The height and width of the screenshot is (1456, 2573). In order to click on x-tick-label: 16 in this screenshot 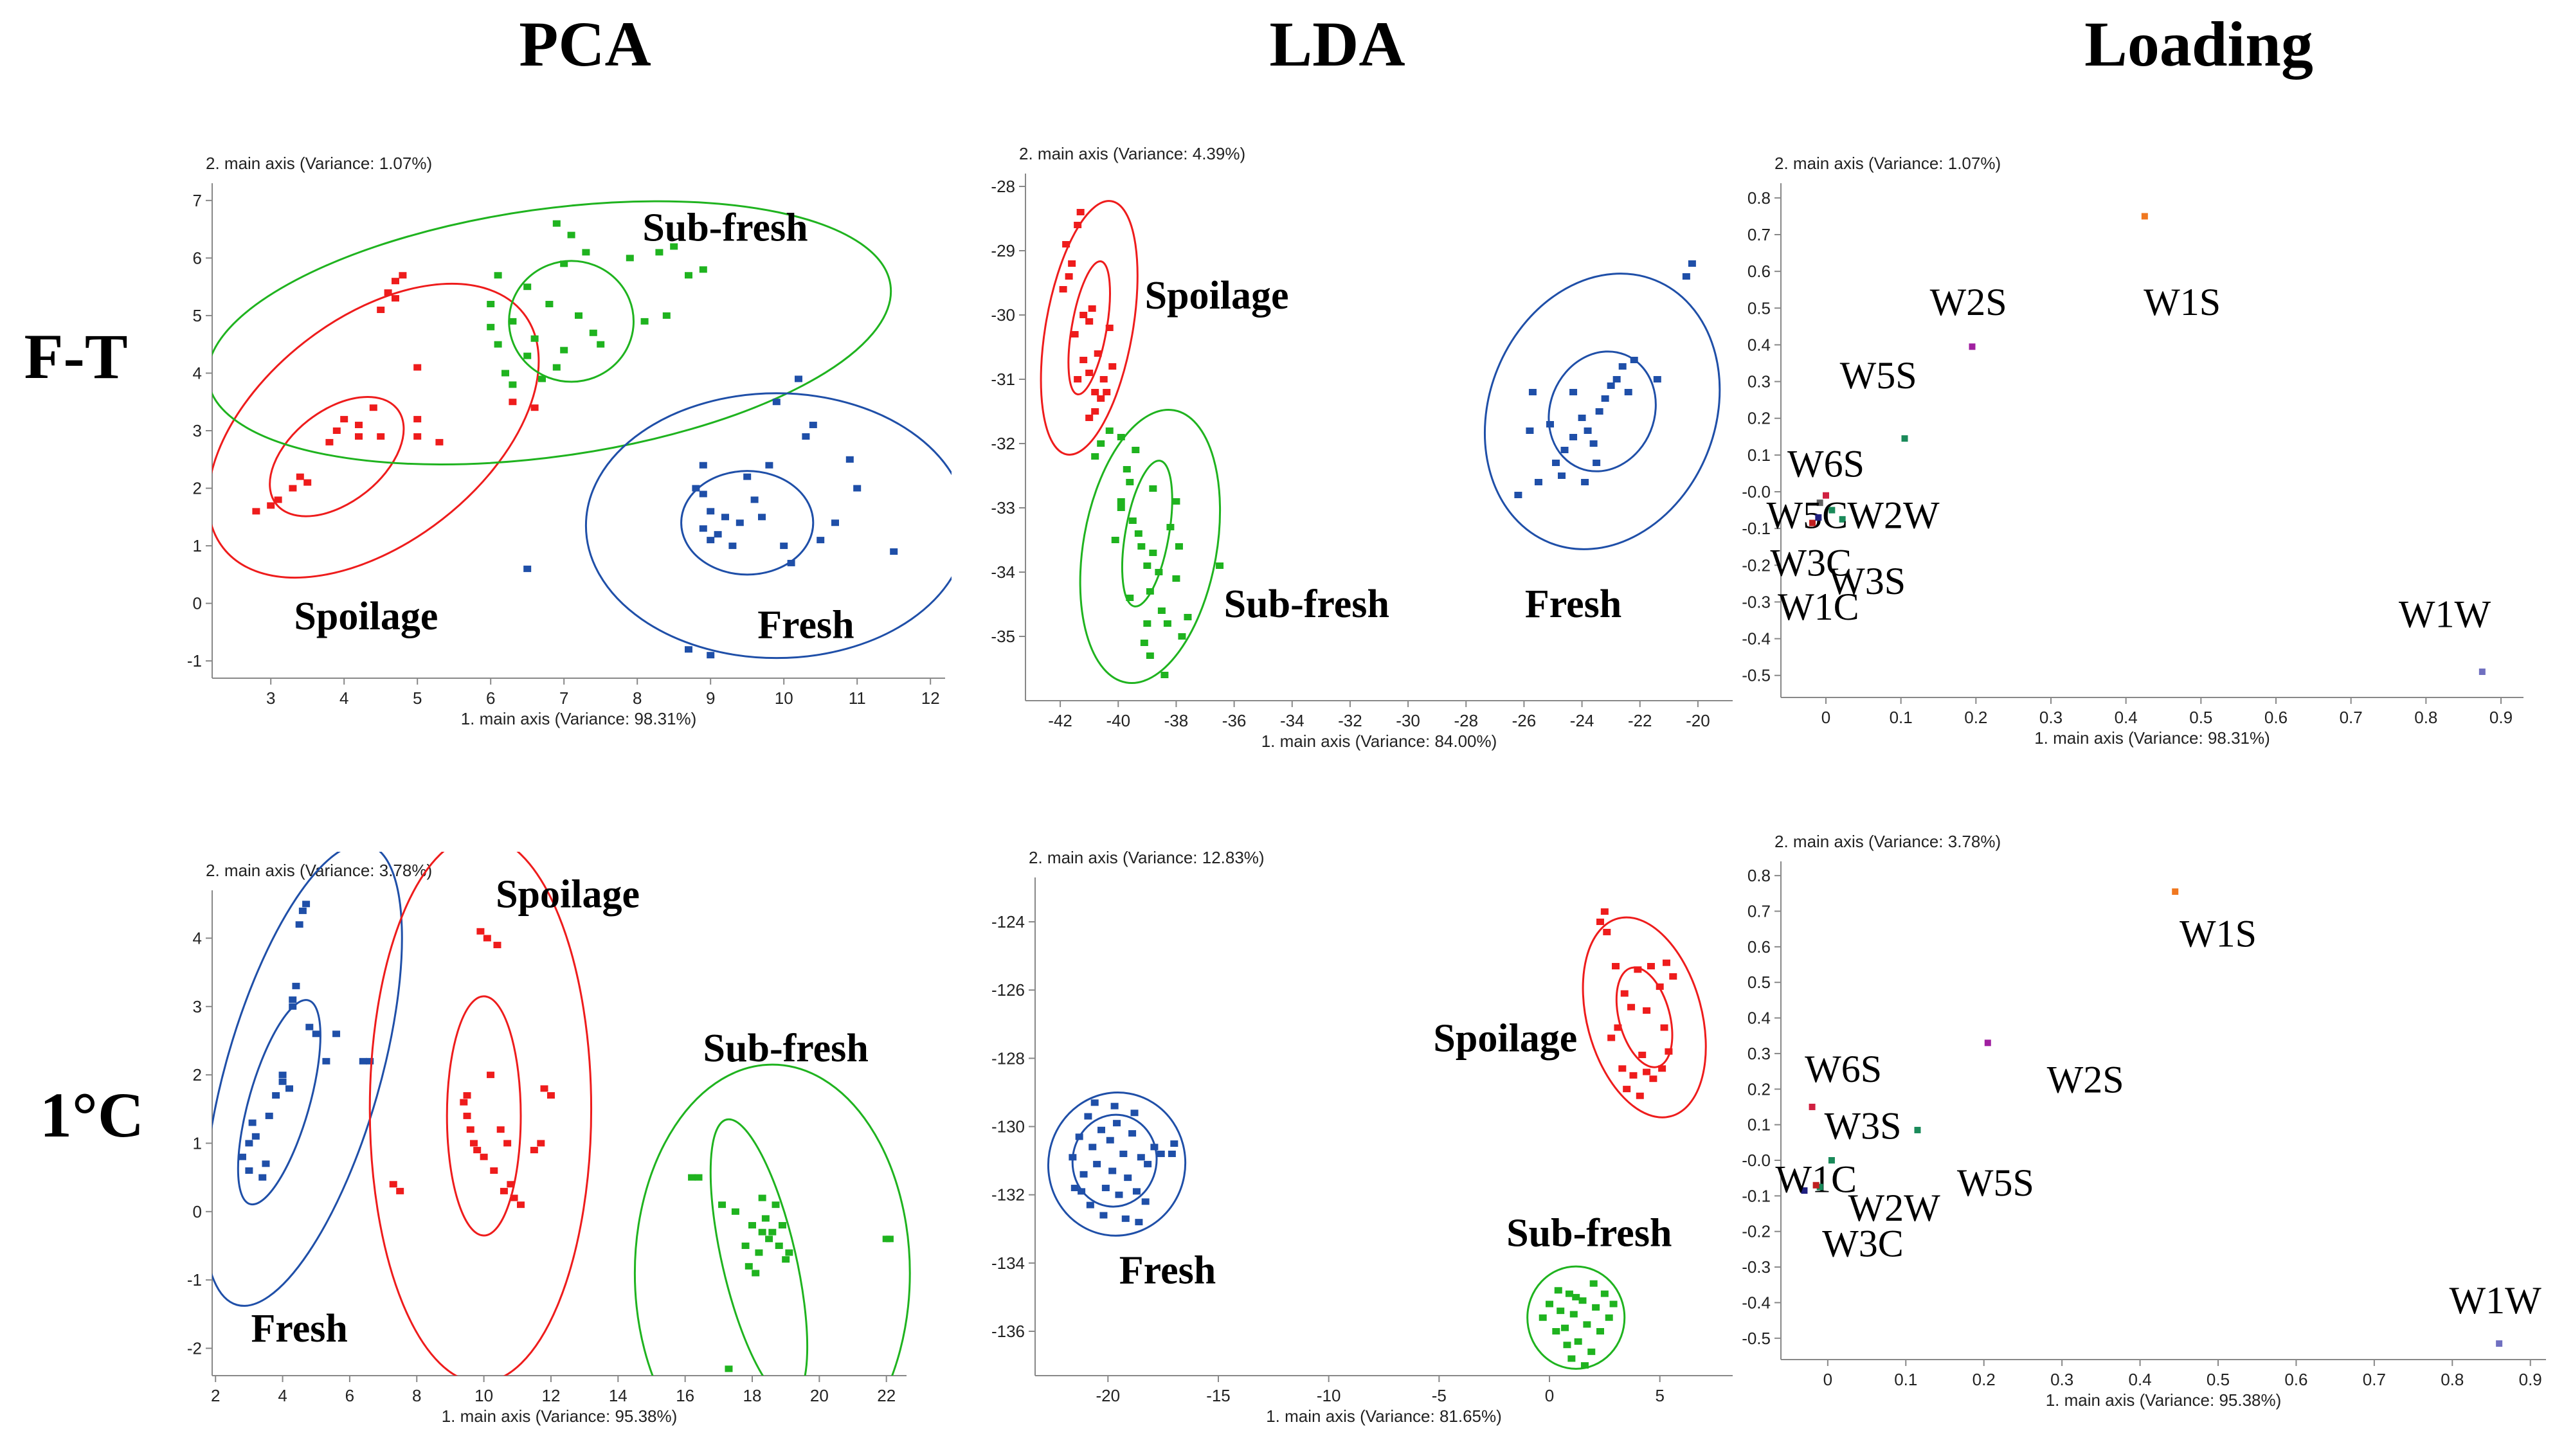, I will do `click(685, 1395)`.